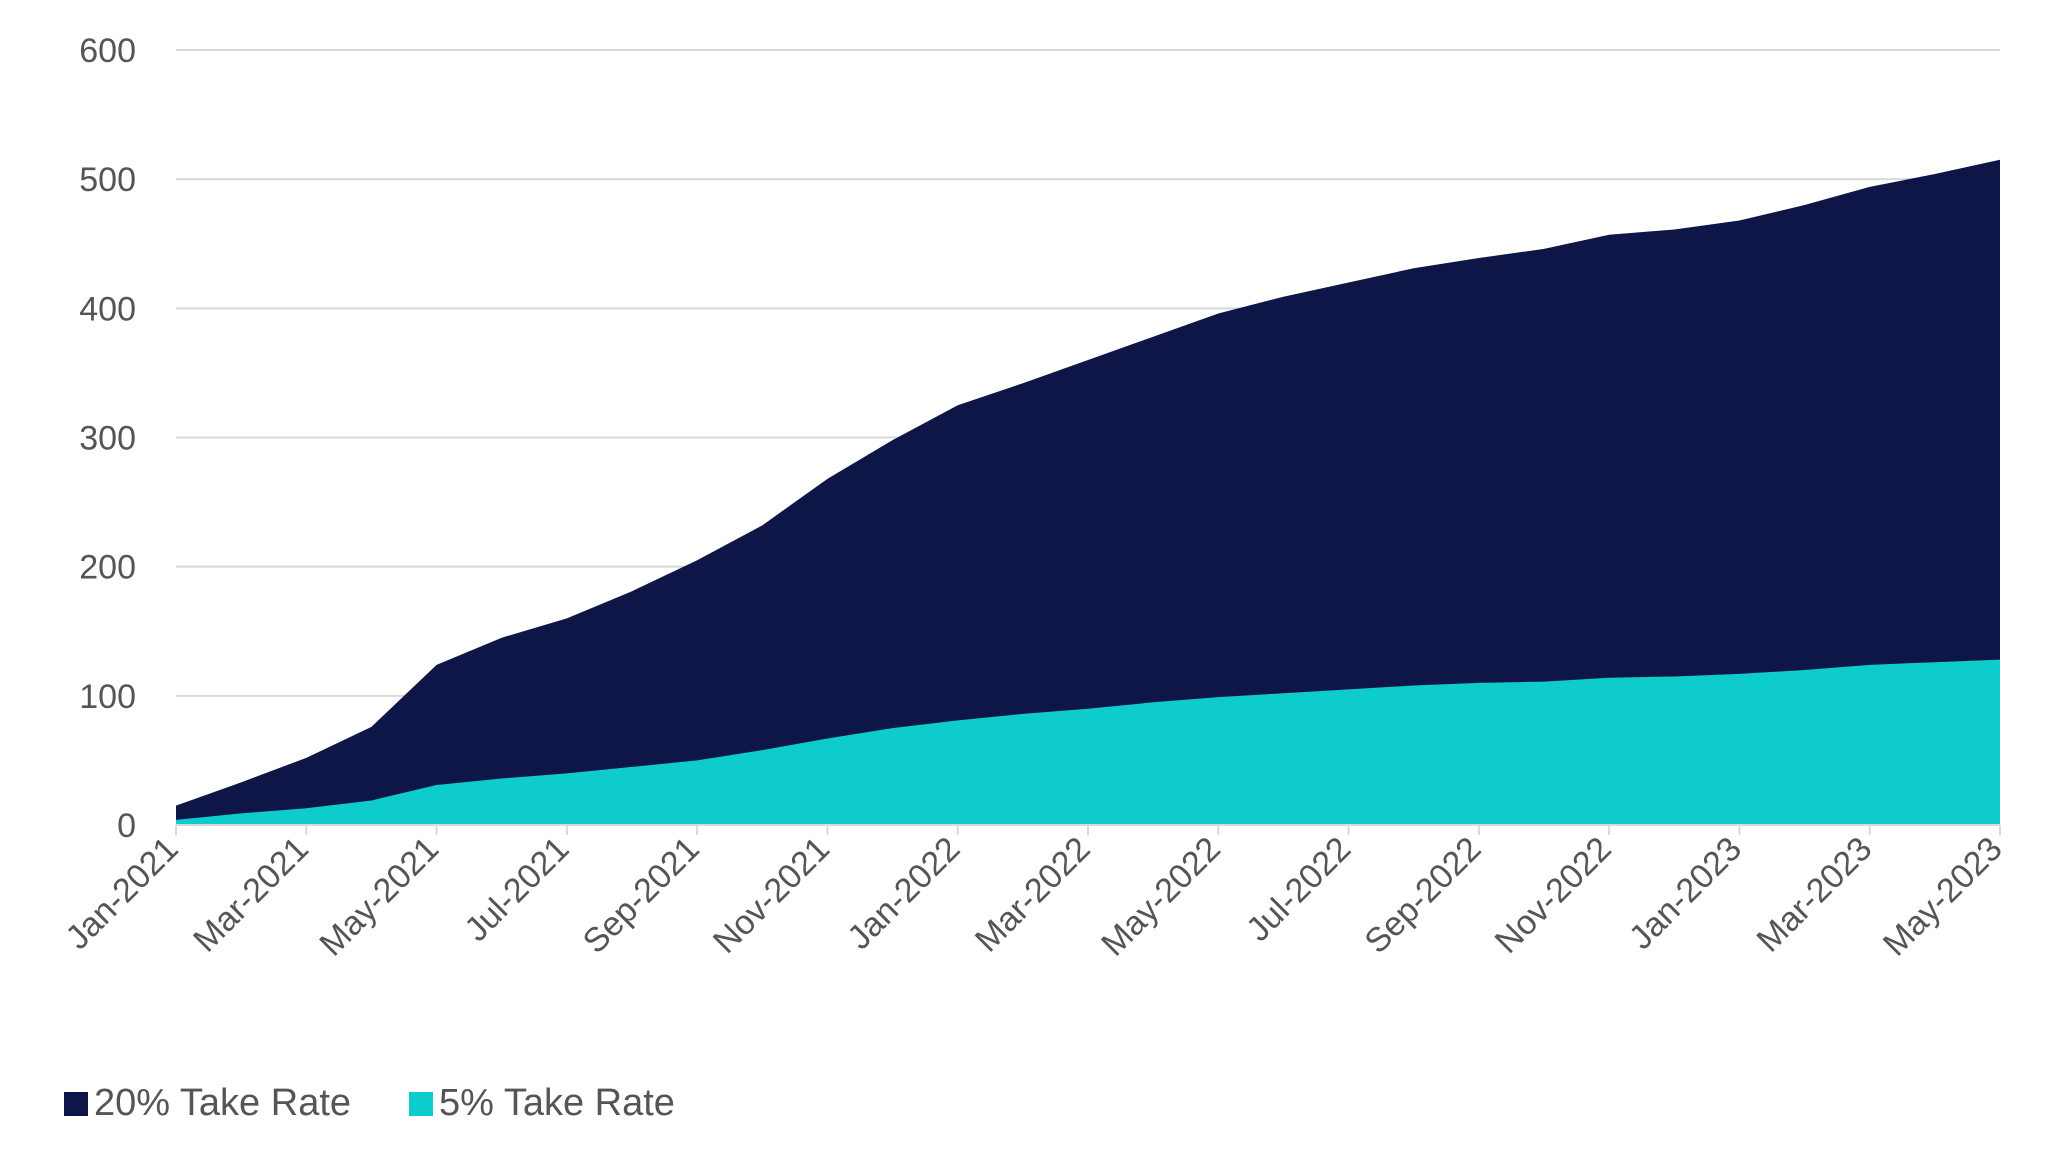  What do you see at coordinates (903, 893) in the screenshot?
I see `x-tick-label-Jan-2022: Jan-2022` at bounding box center [903, 893].